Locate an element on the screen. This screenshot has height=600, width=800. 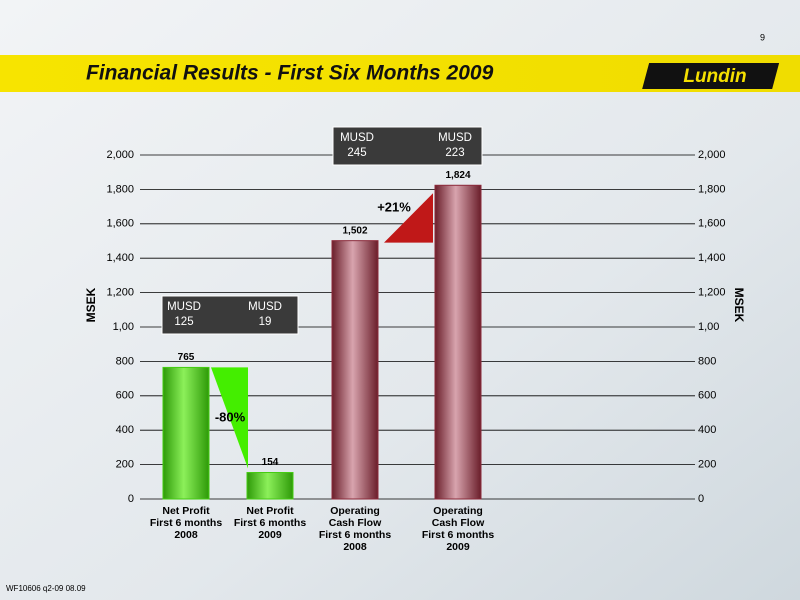
musd-value: 19 is located at coordinates (265, 322).